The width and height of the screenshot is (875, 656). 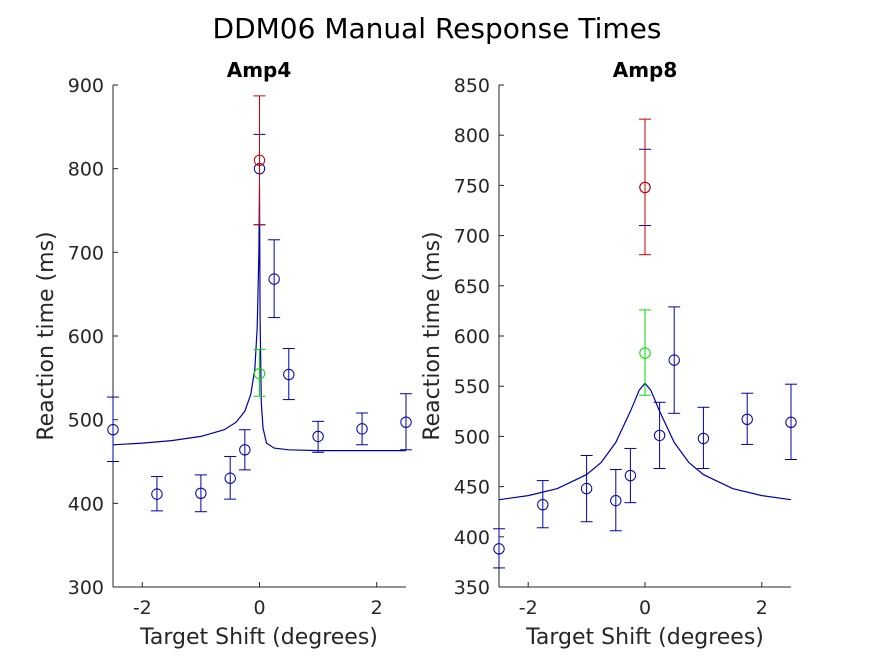 What do you see at coordinates (259, 70) in the screenshot?
I see `chart-title: Amp4` at bounding box center [259, 70].